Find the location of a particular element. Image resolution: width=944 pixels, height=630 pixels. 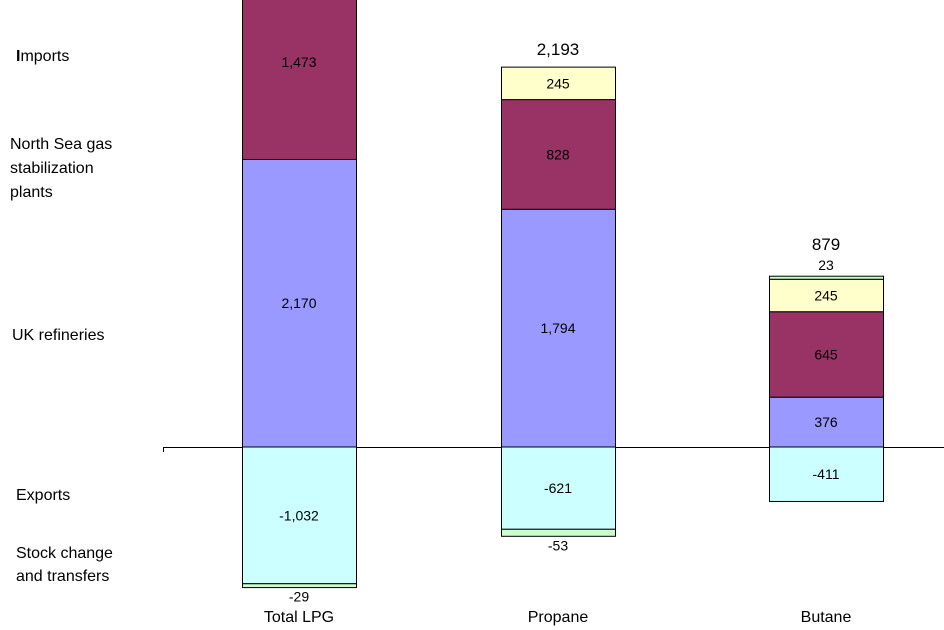

bar-segment-total-lpg-stock-change-and-transfers is located at coordinates (299, 586).